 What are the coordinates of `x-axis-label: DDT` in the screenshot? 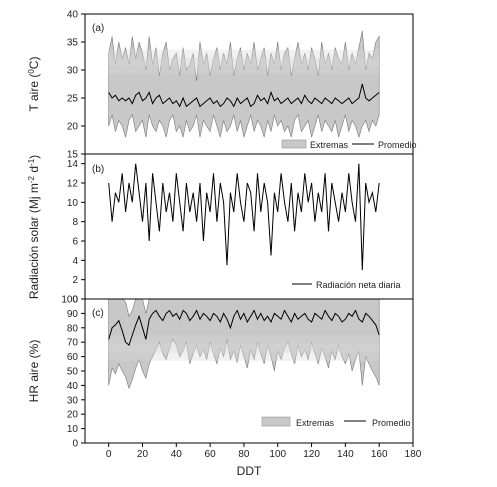 It's located at (249, 471).